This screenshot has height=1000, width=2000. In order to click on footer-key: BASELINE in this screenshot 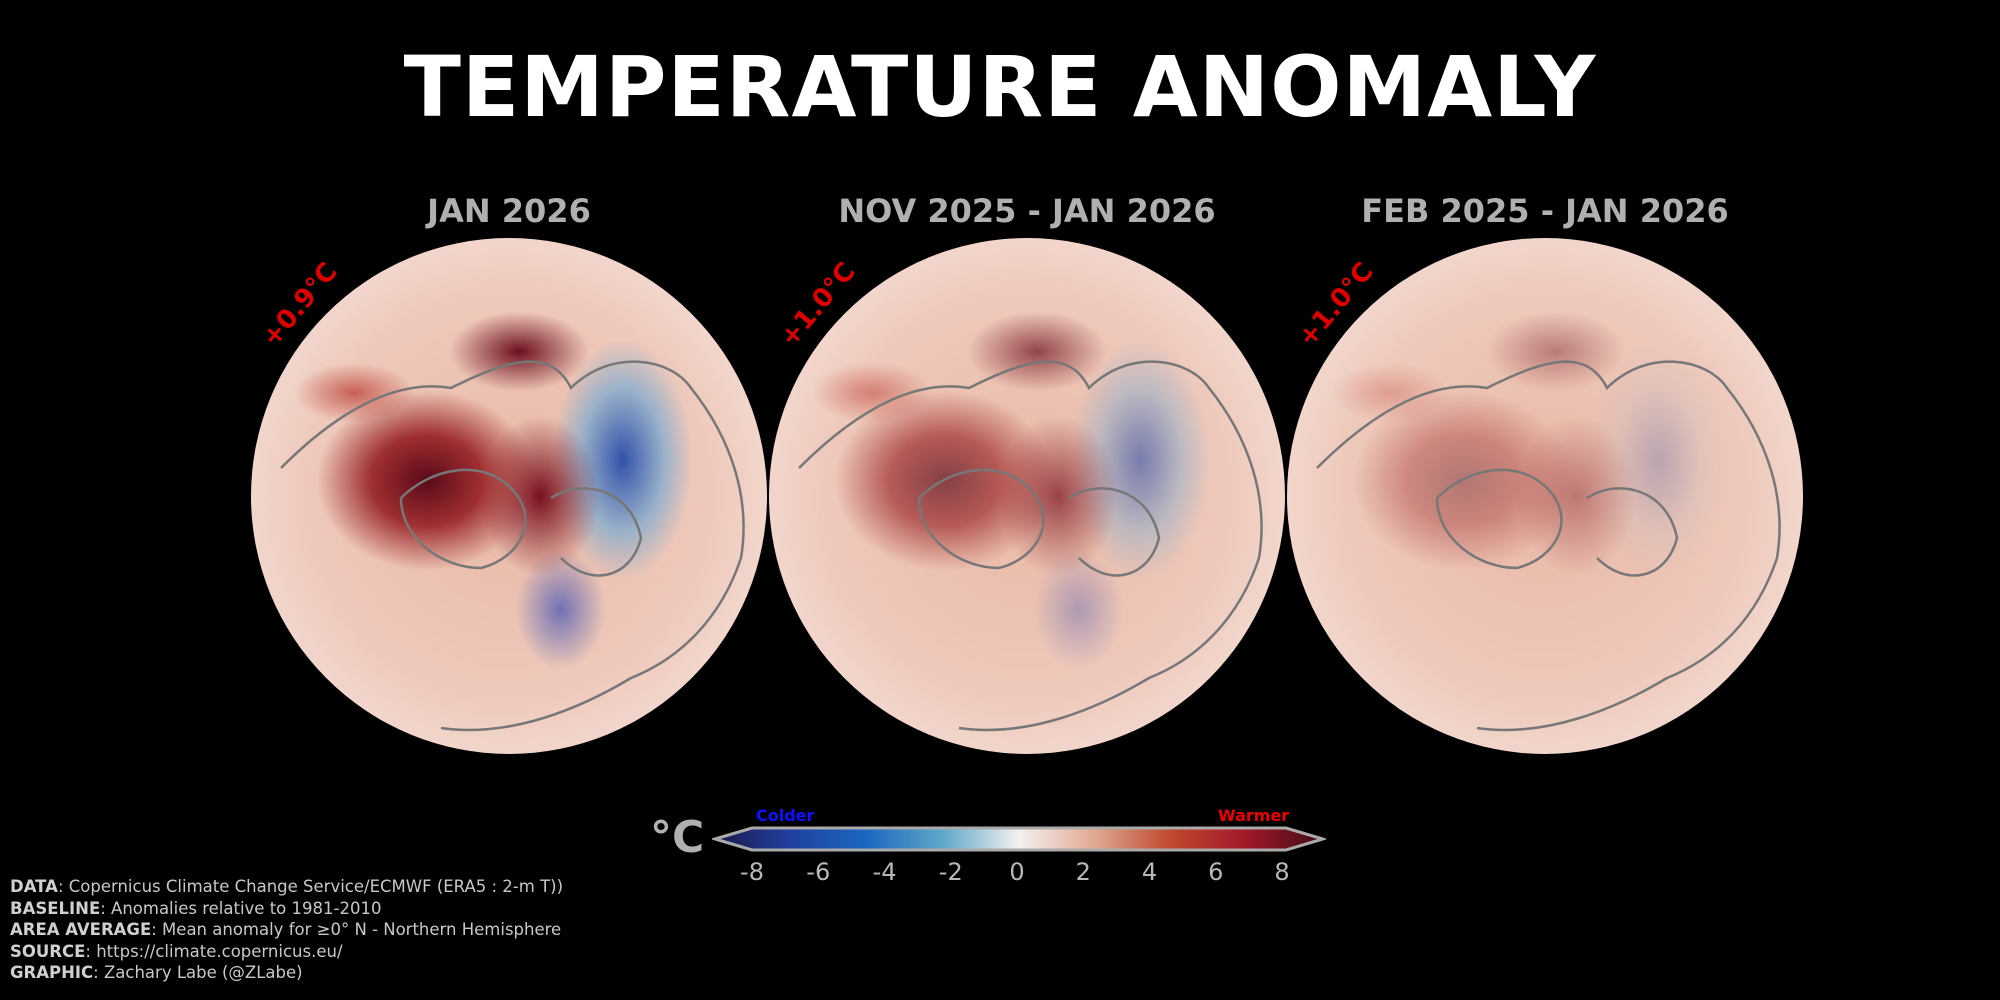, I will do `click(55, 908)`.